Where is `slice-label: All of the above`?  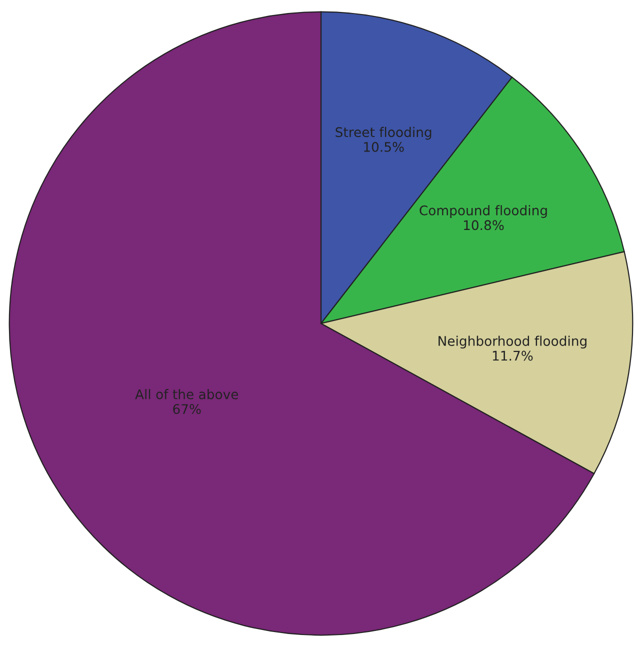
slice-label: All of the above is located at coordinates (186, 394).